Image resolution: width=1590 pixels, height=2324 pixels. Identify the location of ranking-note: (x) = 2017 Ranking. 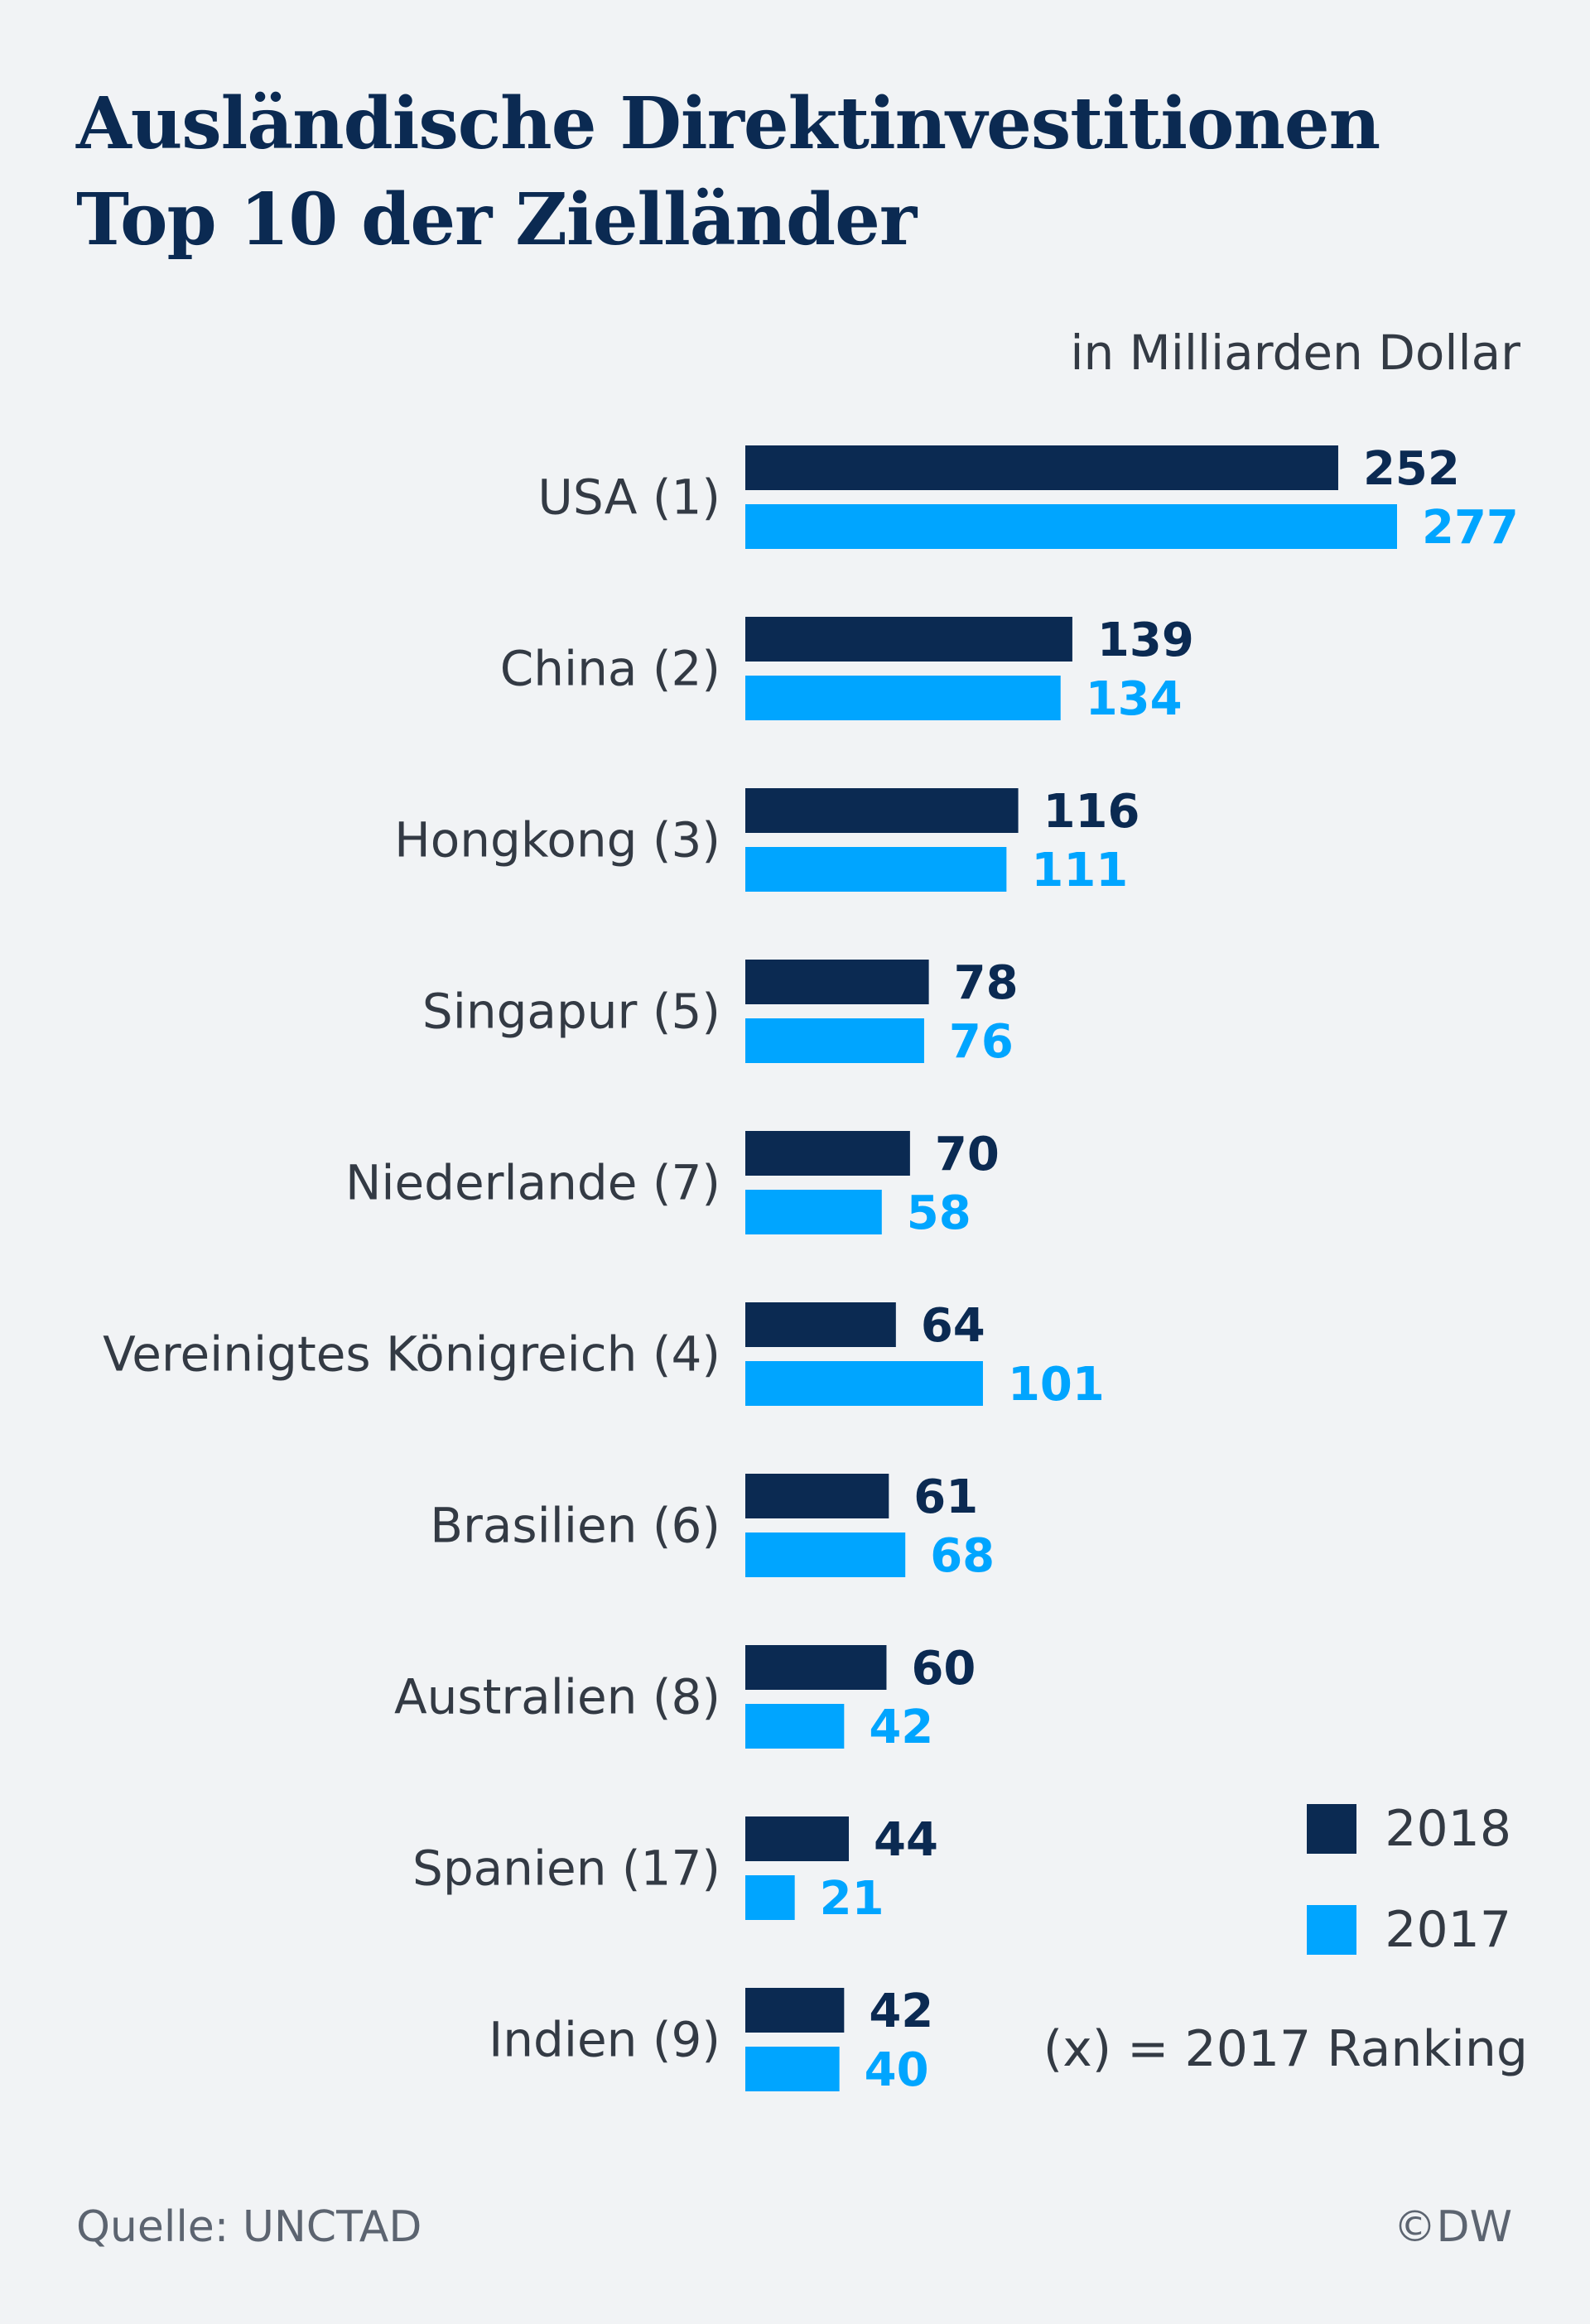
(1285, 2049).